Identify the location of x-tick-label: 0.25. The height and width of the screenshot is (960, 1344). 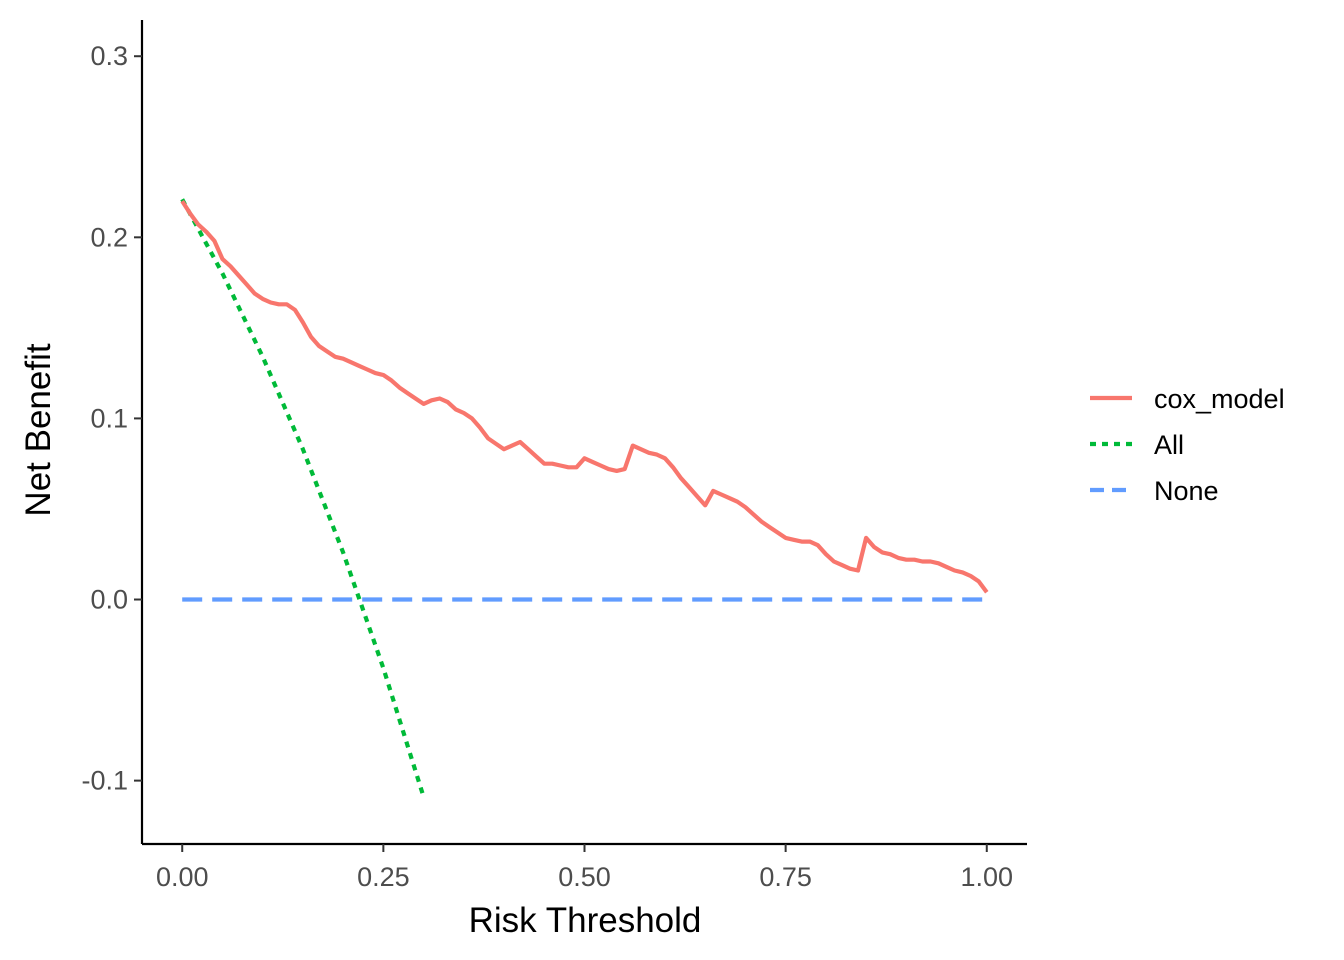
(383, 877).